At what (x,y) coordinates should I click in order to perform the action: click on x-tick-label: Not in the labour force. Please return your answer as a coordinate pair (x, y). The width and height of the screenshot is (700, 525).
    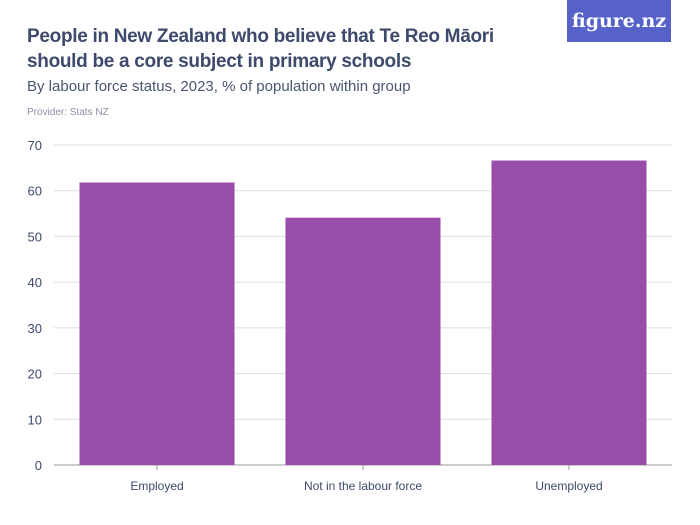
    Looking at the image, I should click on (363, 486).